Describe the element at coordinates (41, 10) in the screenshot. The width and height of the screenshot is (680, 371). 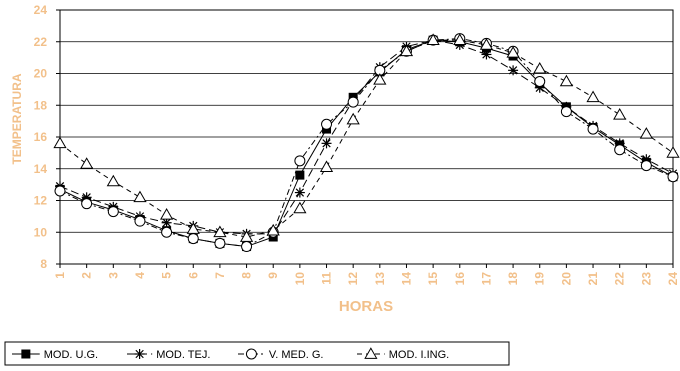
I see `y-tick-label: 24` at that location.